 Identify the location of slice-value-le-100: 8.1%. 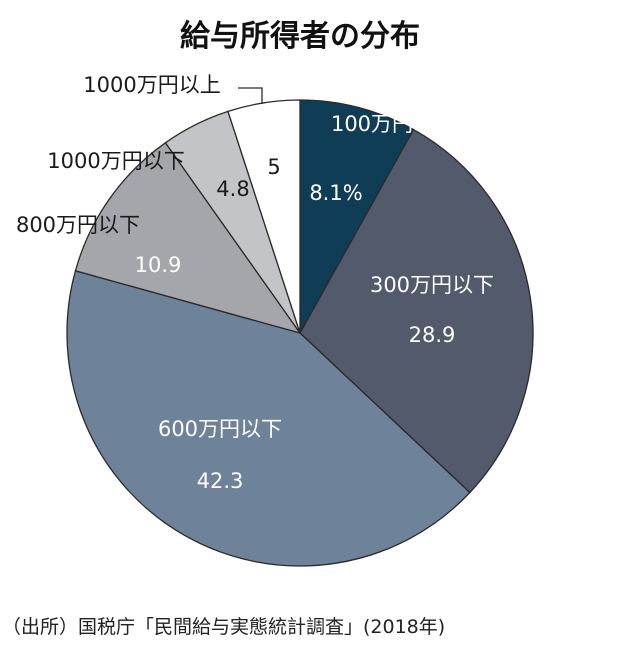
(335, 193).